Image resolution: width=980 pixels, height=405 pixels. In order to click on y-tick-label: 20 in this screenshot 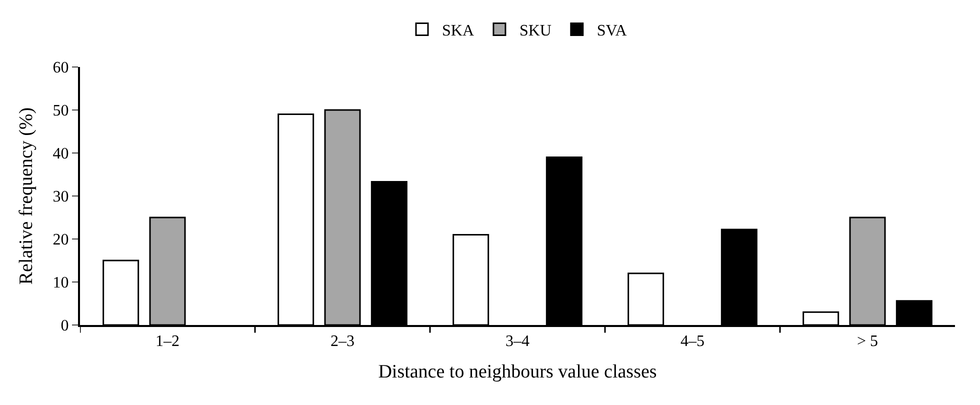, I will do `click(60, 240)`.